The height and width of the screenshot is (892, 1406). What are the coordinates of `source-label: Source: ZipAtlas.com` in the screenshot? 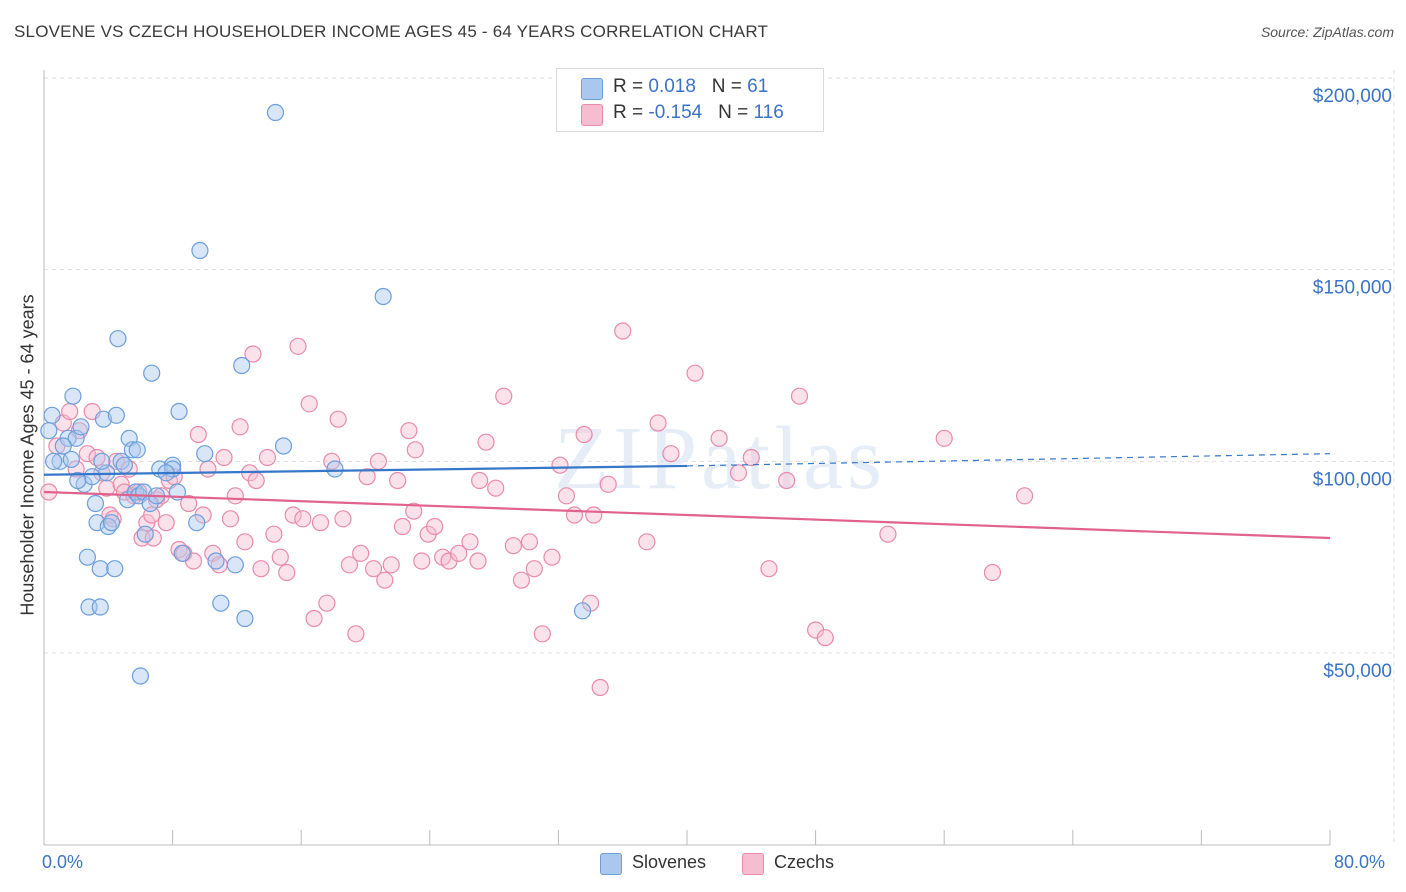 It's located at (1327, 32).